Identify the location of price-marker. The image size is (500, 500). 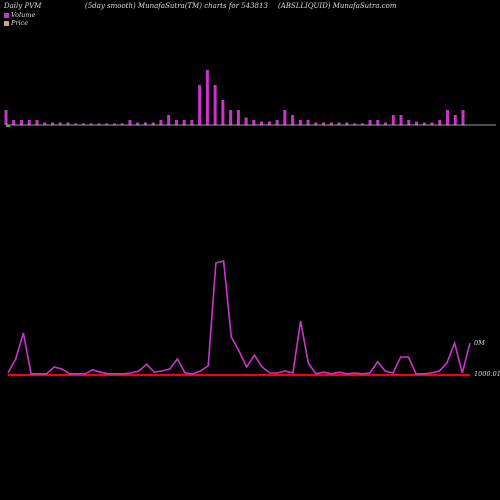
(8, 126).